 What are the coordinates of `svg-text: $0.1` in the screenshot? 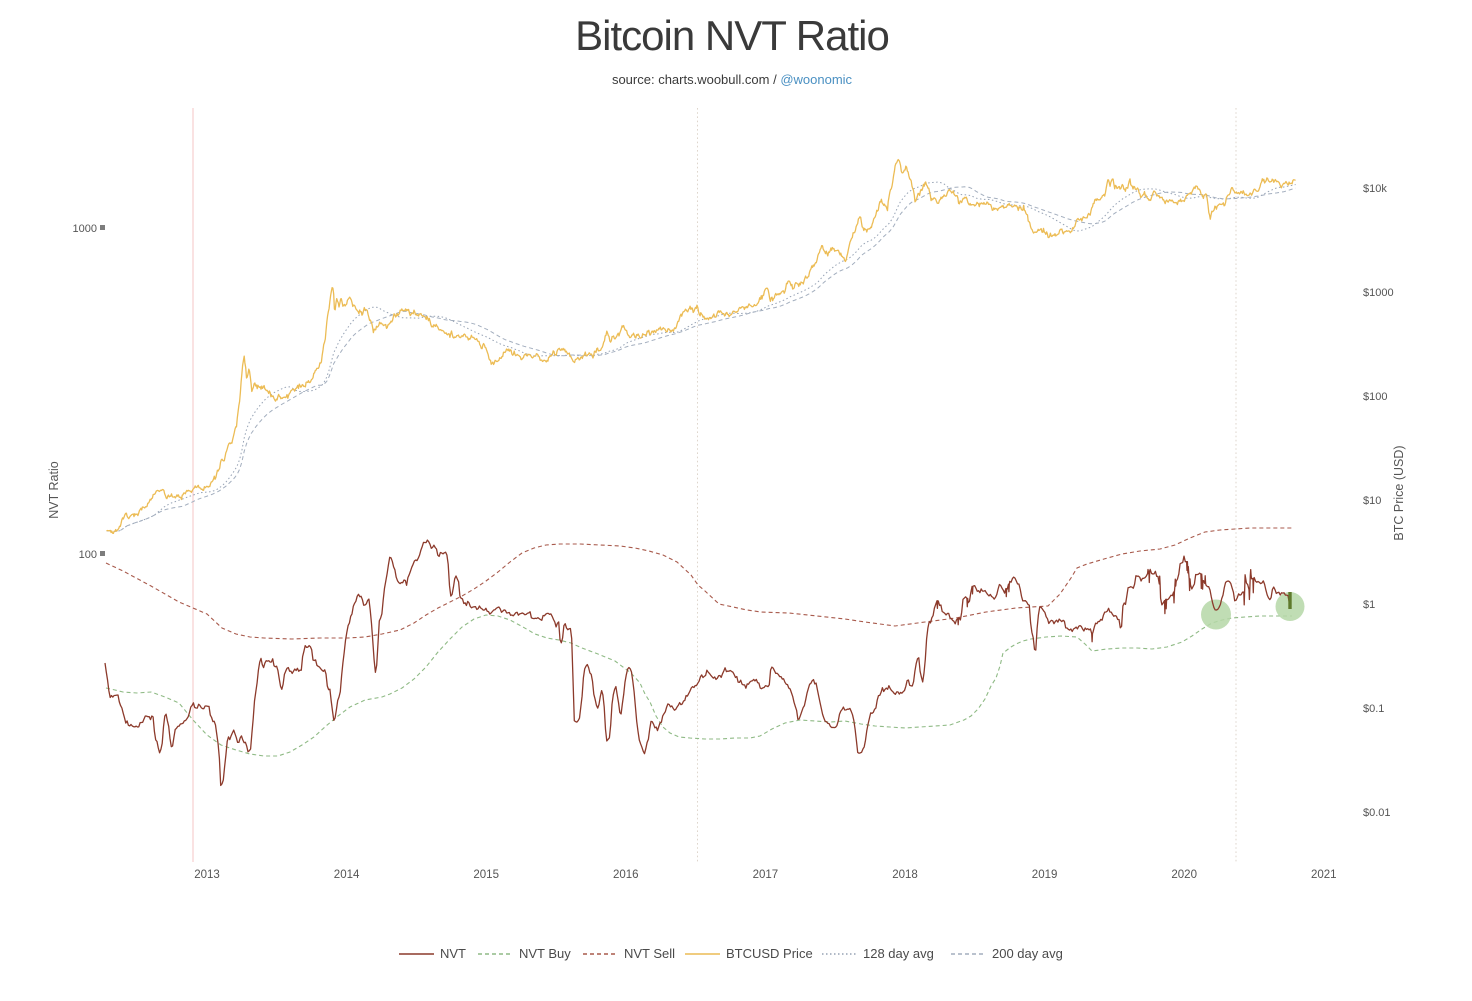 It's located at (1373, 709).